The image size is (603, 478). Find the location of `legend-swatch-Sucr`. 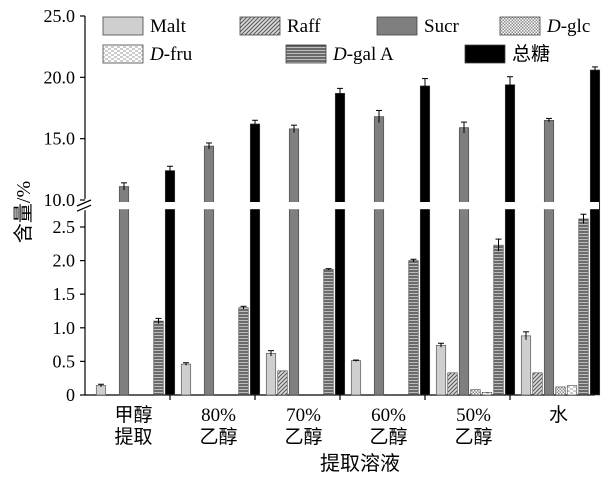

legend-swatch-Sucr is located at coordinates (397, 26).